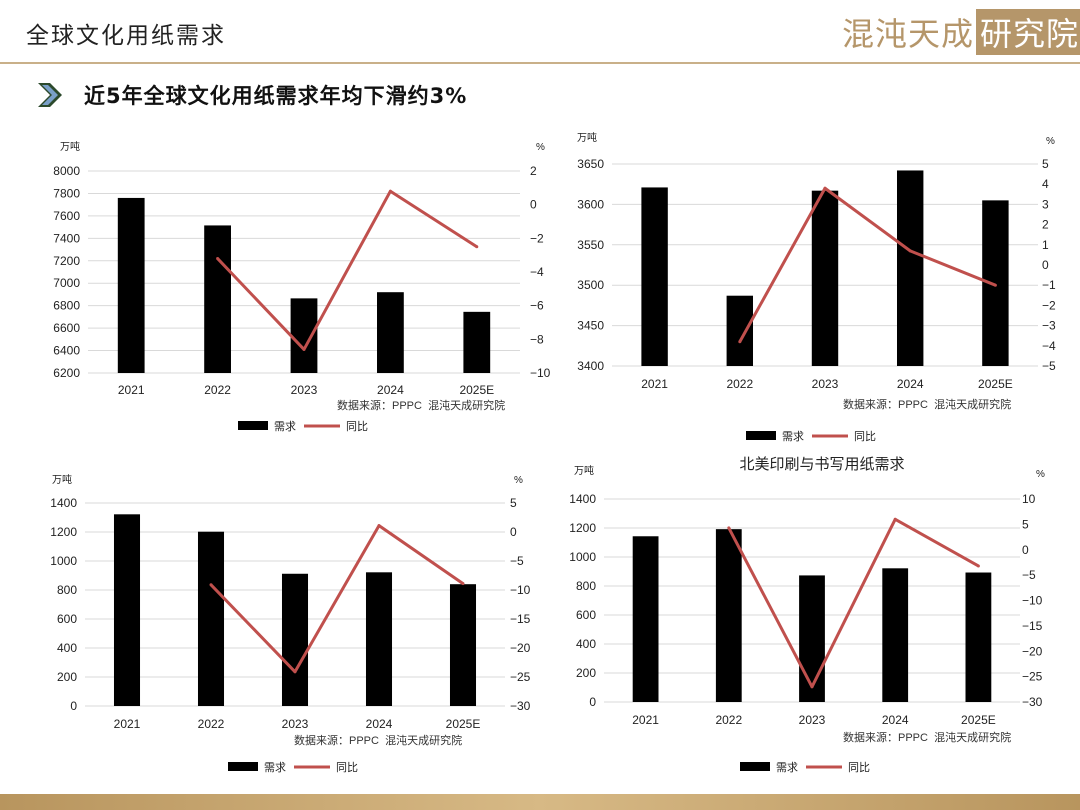 The width and height of the screenshot is (1080, 810). Describe the element at coordinates (126, 36) in the screenshot. I see `page-title: 全球文化用纸需求` at that location.